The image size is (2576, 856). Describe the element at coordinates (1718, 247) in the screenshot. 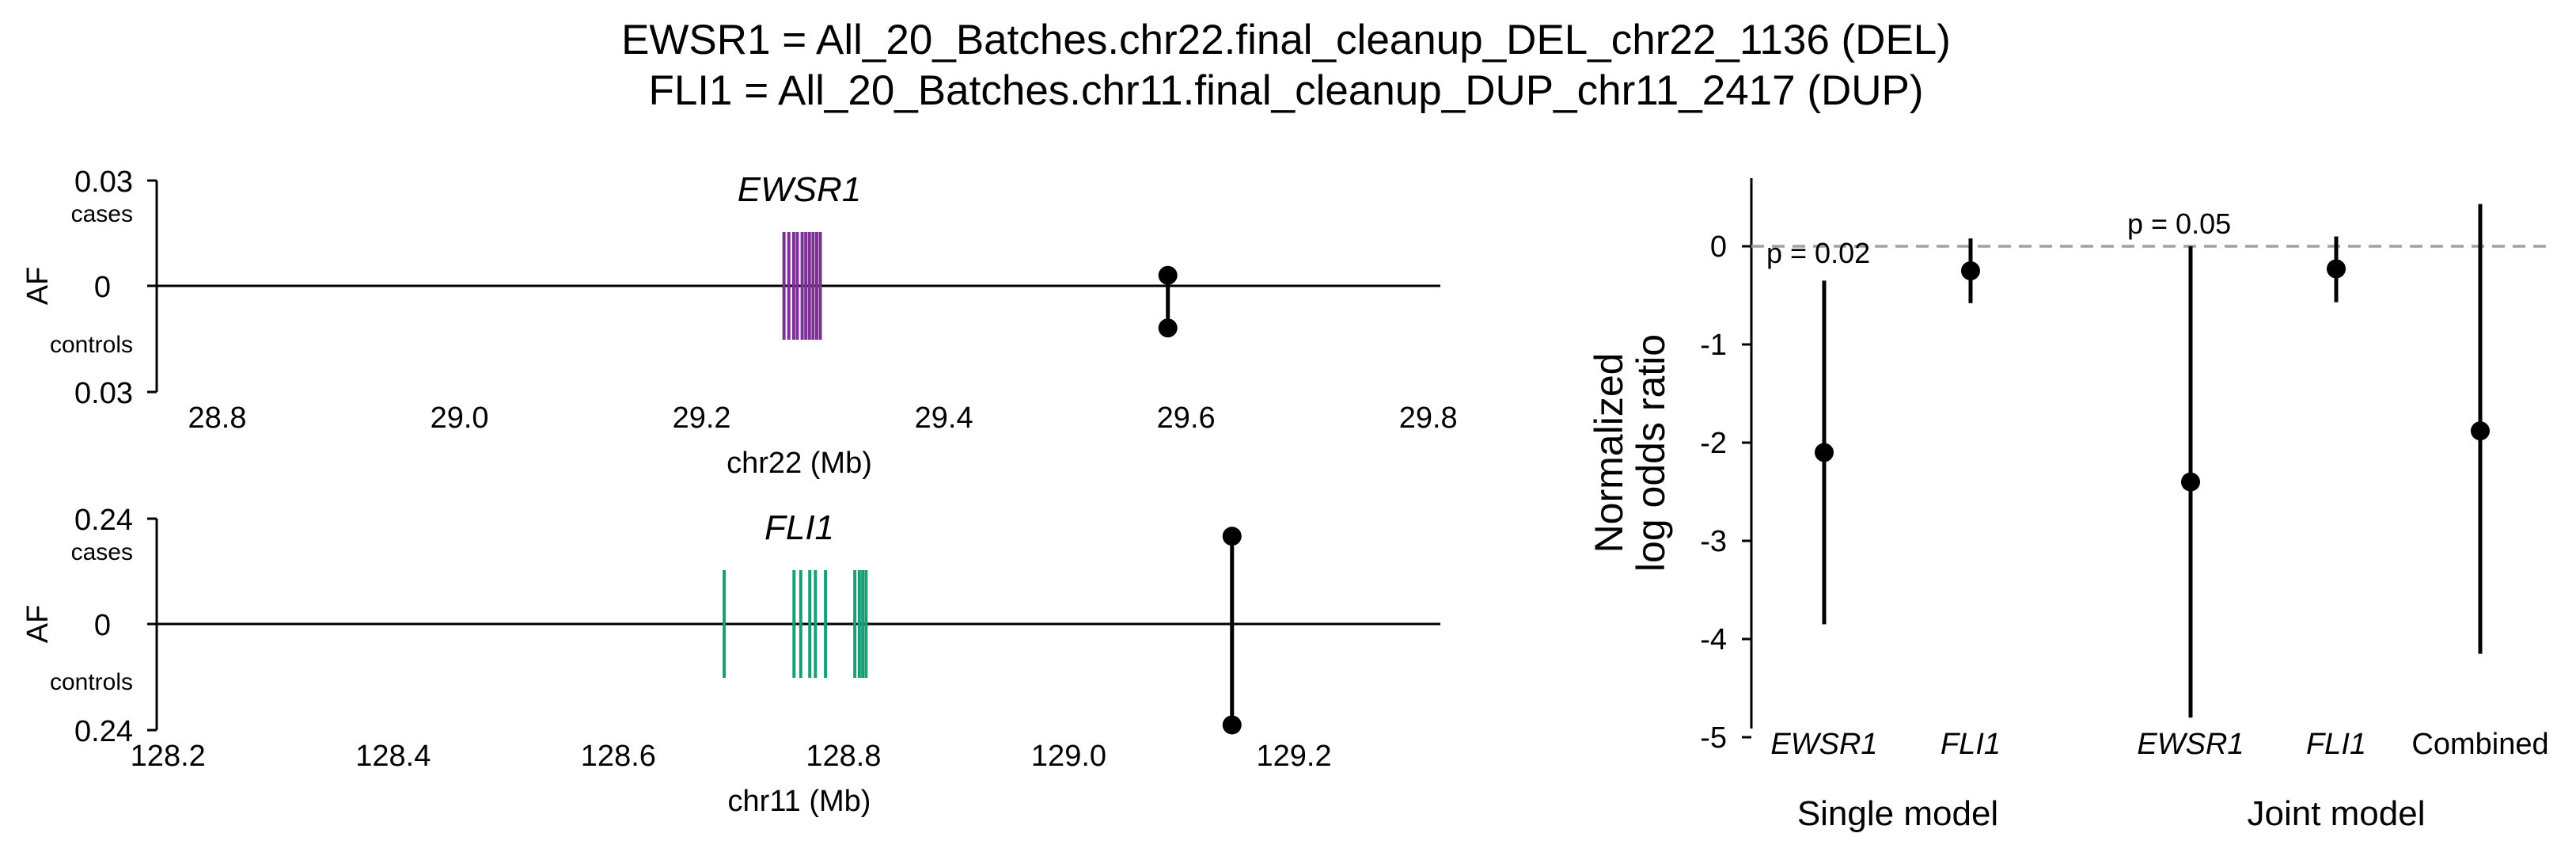

I see `or-ytick-label: 0` at that location.